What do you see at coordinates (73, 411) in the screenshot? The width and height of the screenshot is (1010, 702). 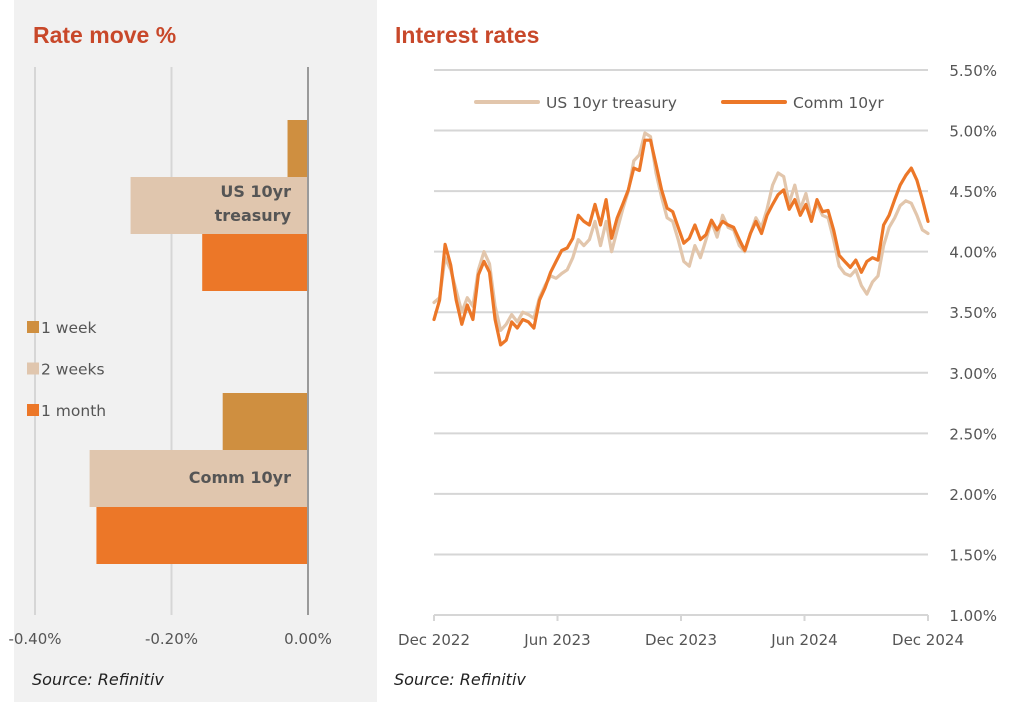 I see `legend-label: 1 month` at bounding box center [73, 411].